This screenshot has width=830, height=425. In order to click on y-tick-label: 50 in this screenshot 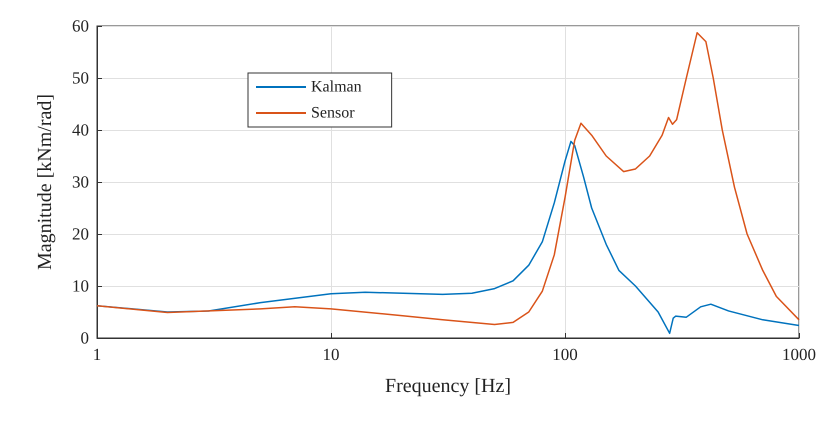, I will do `click(80, 78)`.